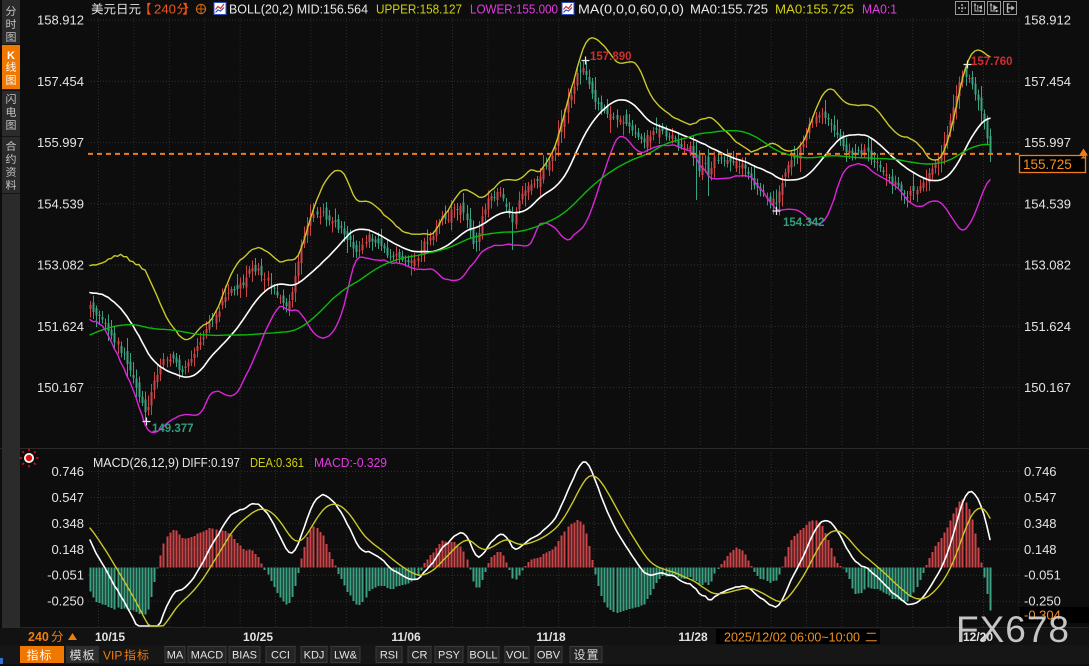 The height and width of the screenshot is (666, 1089). What do you see at coordinates (11, 56) in the screenshot?
I see `svg-text: K` at bounding box center [11, 56].